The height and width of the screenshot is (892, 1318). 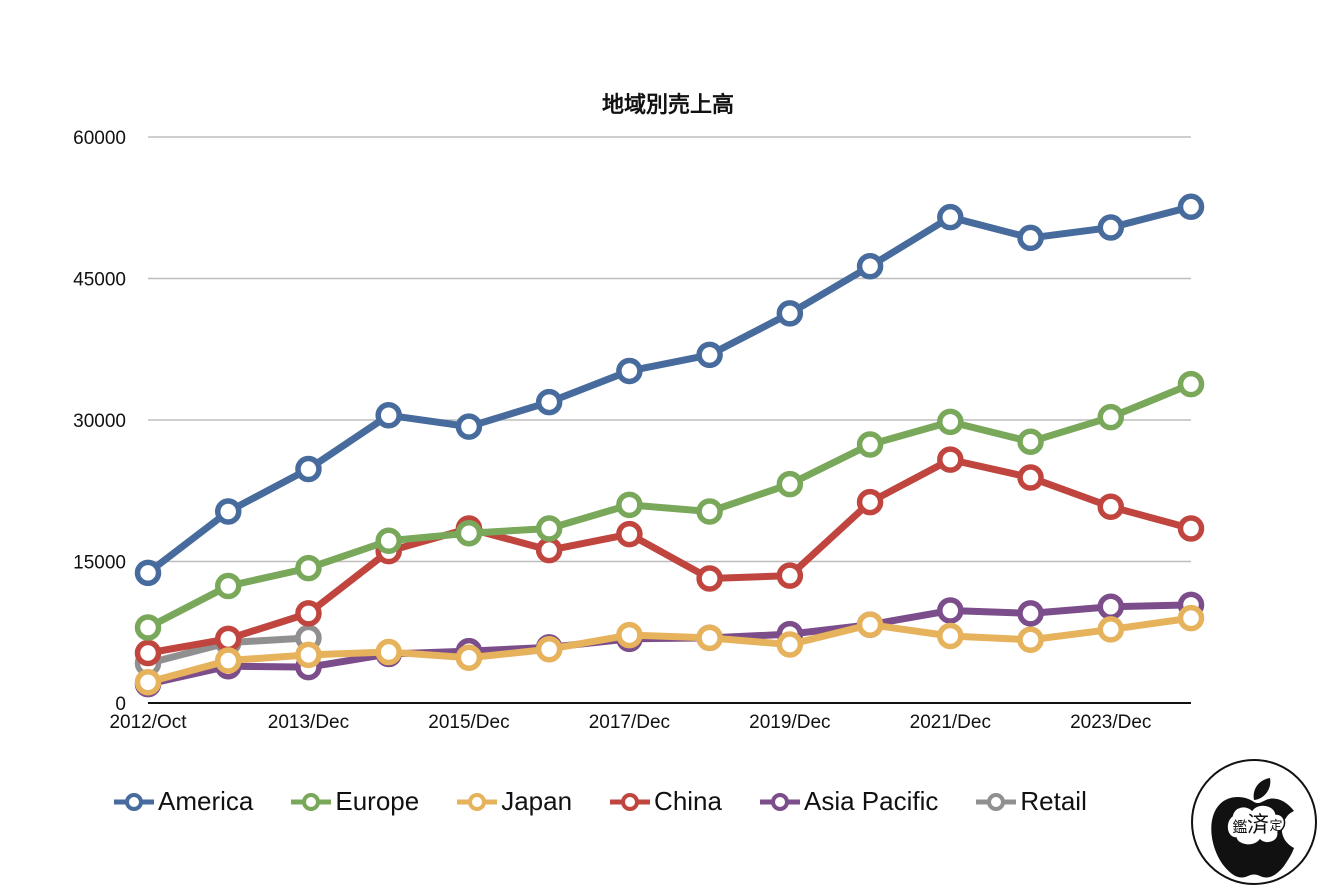 I want to click on series-line-japan, so click(x=669, y=650).